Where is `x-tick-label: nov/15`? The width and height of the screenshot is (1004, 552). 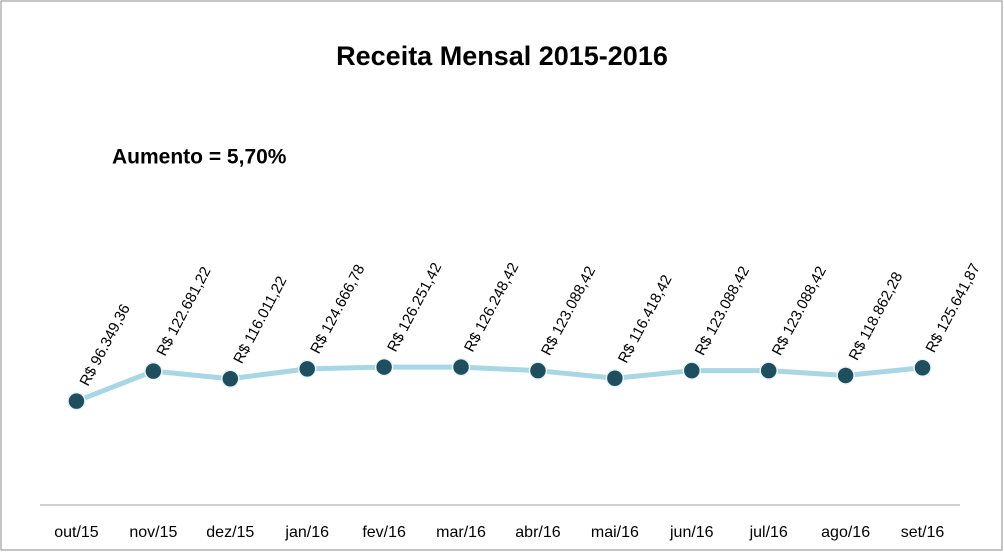
x-tick-label: nov/15 is located at coordinates (153, 532).